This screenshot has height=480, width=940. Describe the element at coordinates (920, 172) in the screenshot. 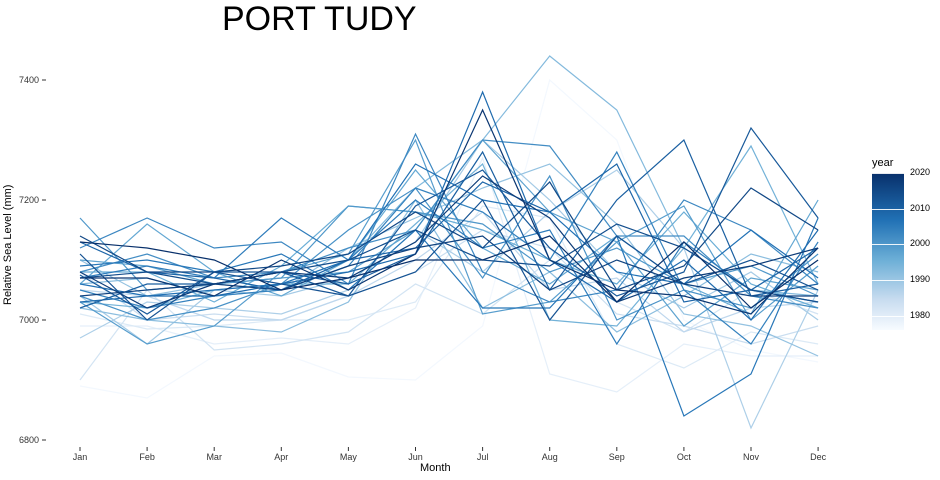

I see `legend-tick-label: 2020` at that location.